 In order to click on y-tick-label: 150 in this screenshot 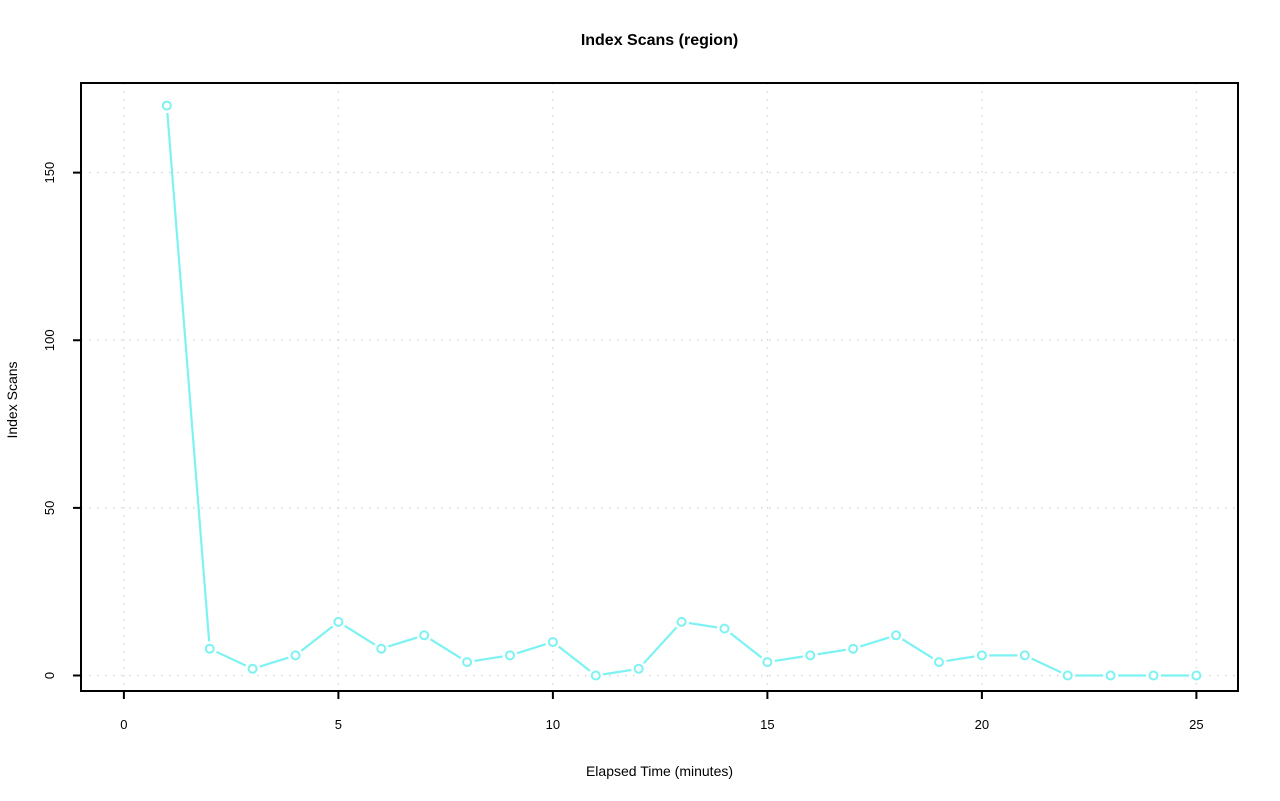, I will do `click(49, 173)`.